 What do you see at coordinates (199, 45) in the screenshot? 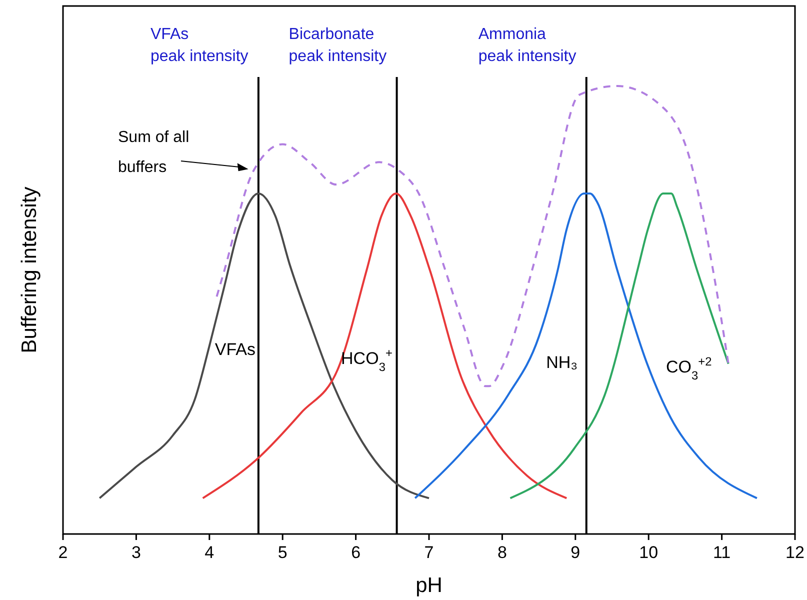
I see `ref-line-label: VFAs peak intensity` at bounding box center [199, 45].